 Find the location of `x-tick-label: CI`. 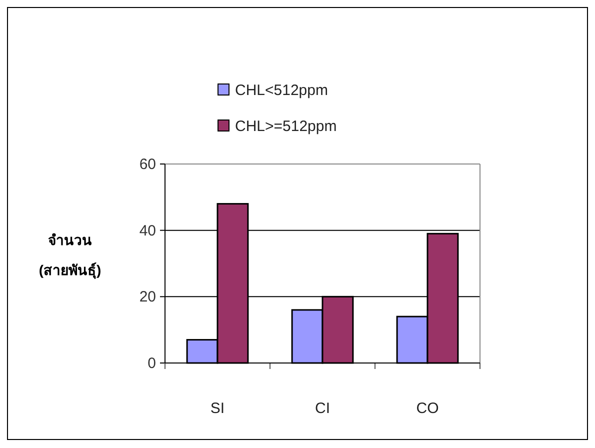

x-tick-label: CI is located at coordinates (322, 408).